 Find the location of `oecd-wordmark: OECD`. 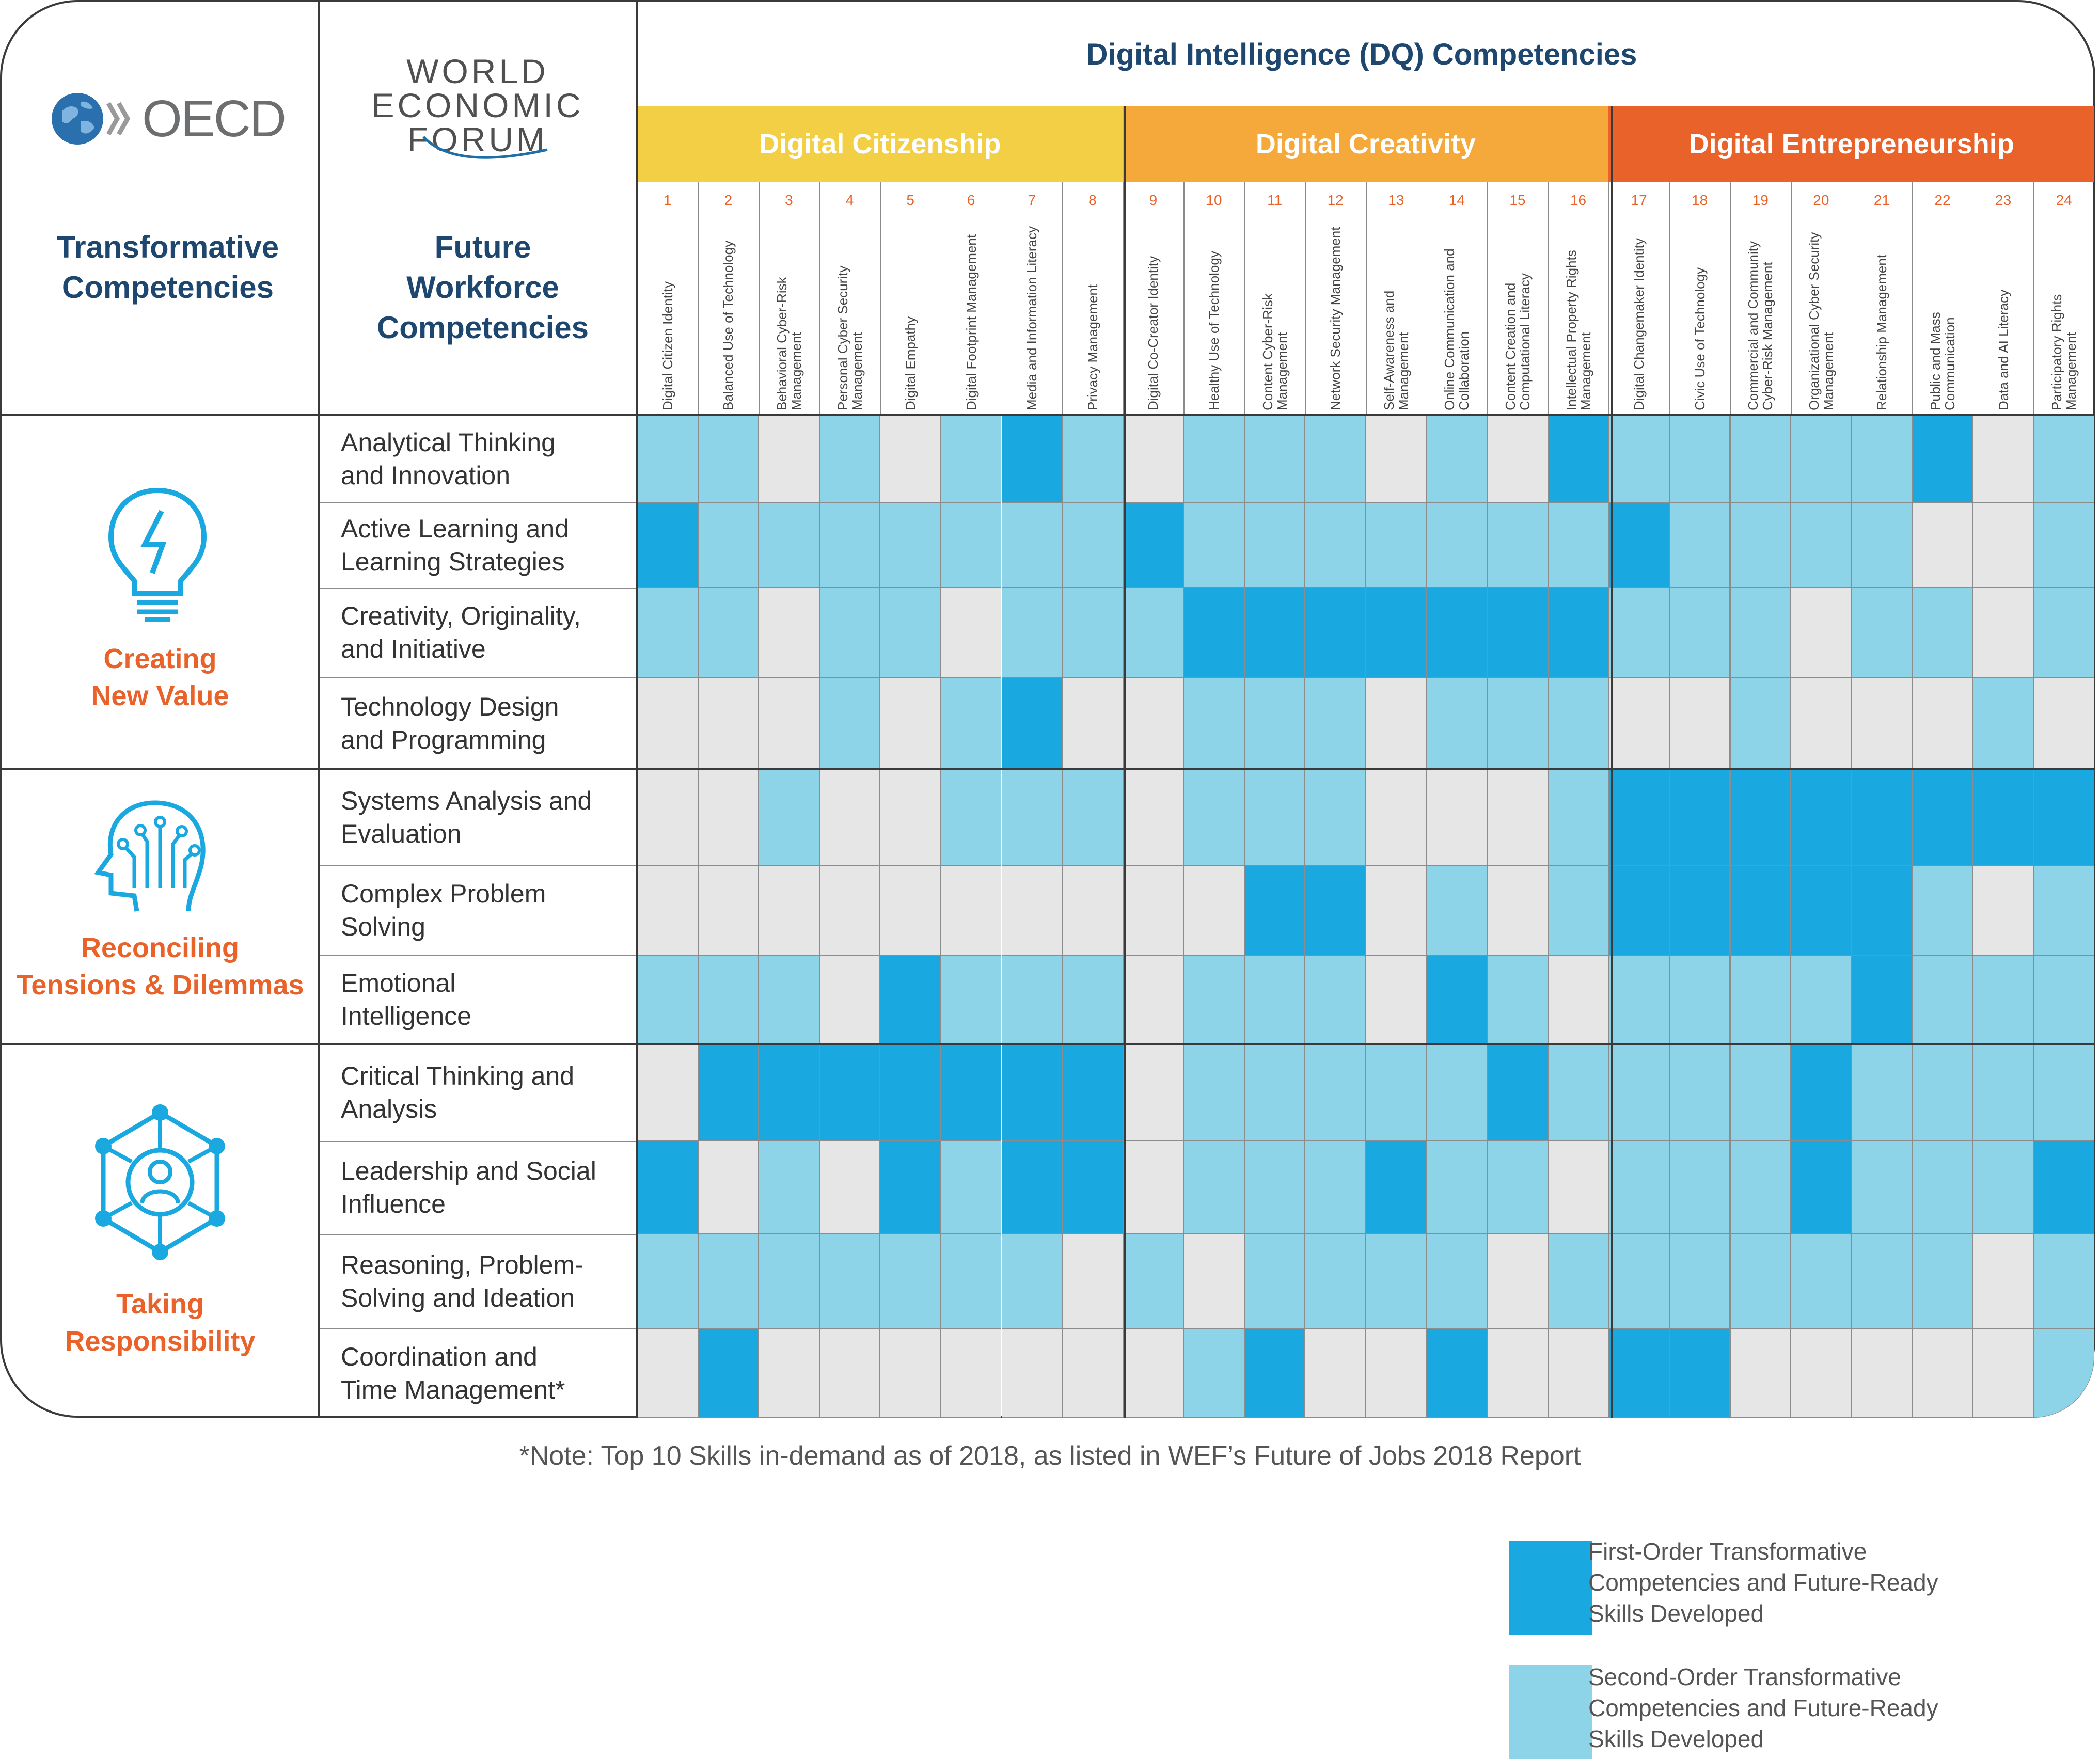

oecd-wordmark: OECD is located at coordinates (215, 119).